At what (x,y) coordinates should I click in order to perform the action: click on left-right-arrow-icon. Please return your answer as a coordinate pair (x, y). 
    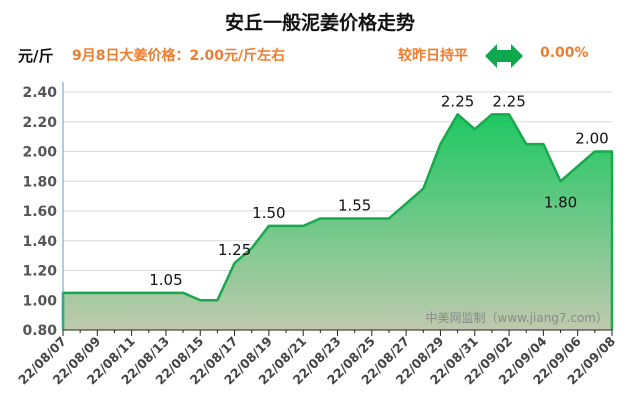
    Looking at the image, I should click on (504, 56).